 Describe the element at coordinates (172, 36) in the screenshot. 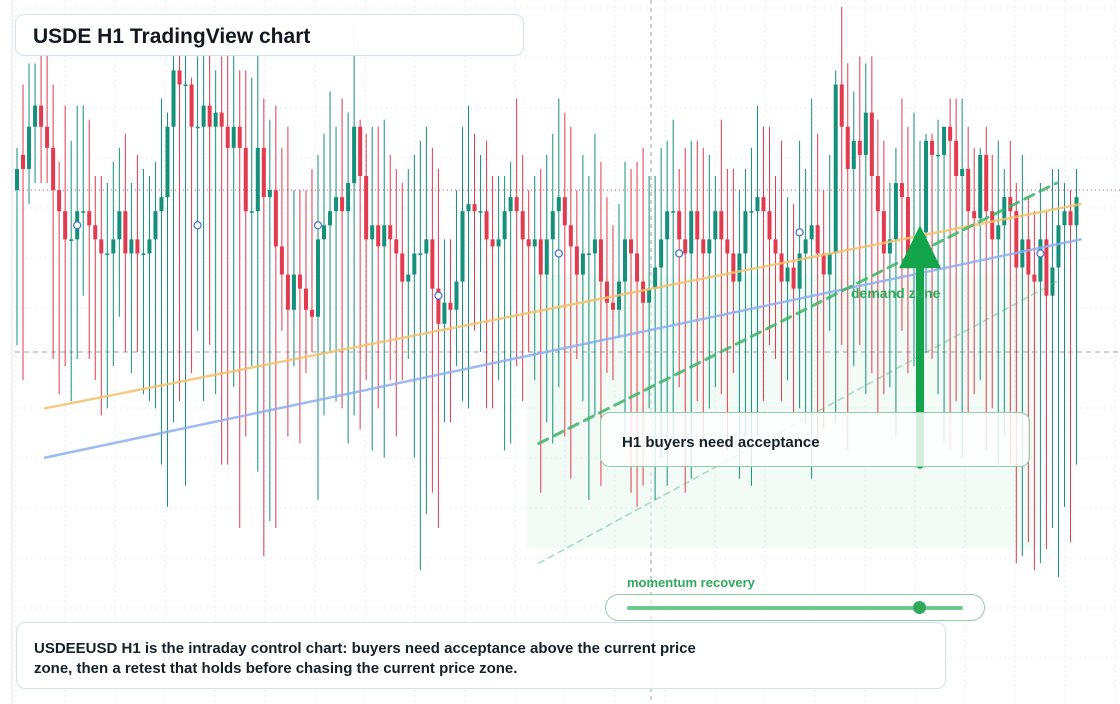

I see `chart-title: USDE H1 TradingView chart` at that location.